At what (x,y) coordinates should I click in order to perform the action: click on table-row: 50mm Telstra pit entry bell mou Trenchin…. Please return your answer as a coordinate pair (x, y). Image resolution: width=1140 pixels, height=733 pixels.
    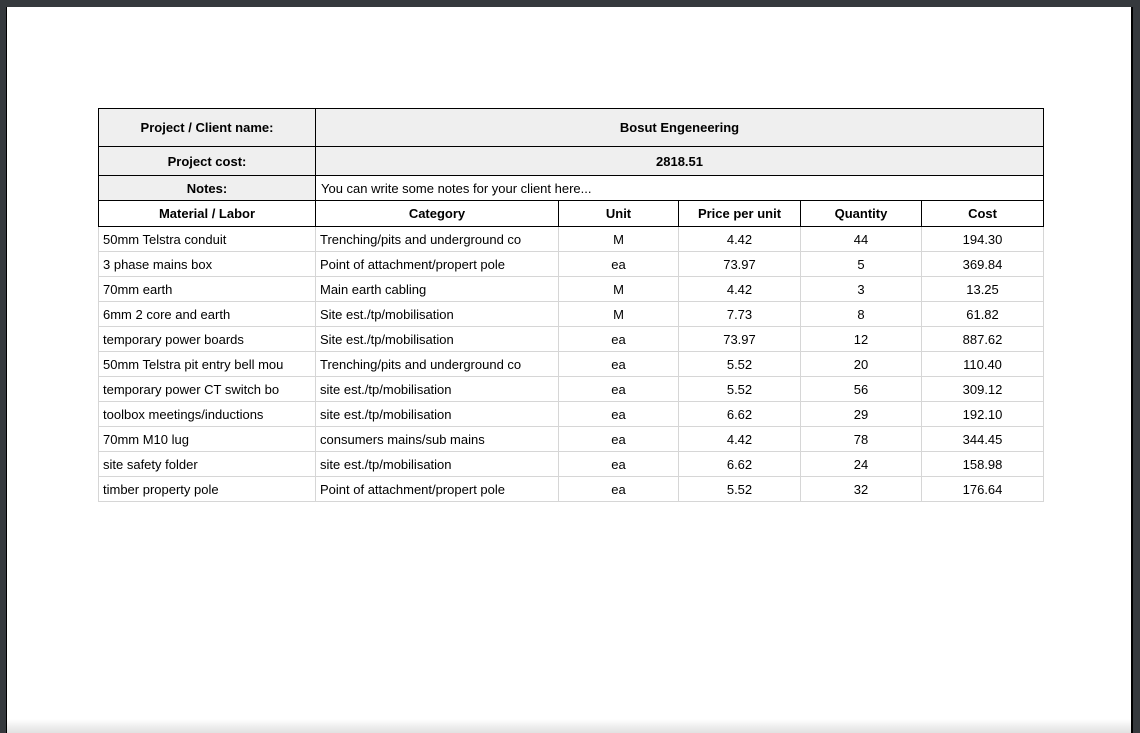
    Looking at the image, I should click on (571, 364).